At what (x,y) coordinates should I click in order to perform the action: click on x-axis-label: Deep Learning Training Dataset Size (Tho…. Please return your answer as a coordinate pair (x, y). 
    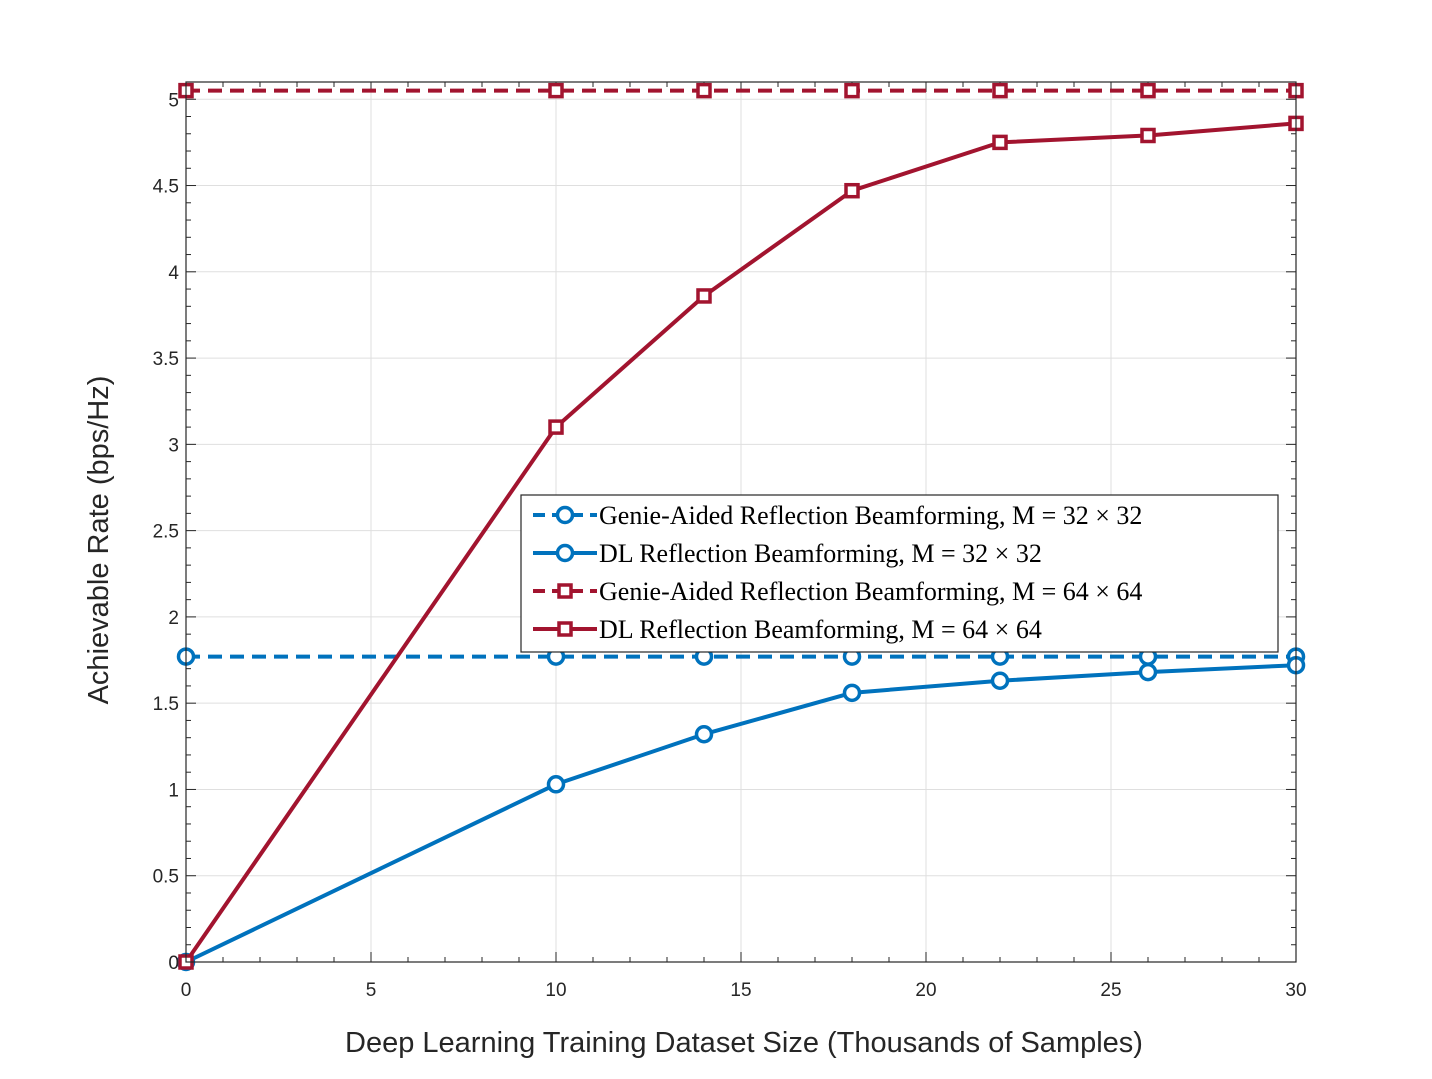
    Looking at the image, I should click on (744, 1043).